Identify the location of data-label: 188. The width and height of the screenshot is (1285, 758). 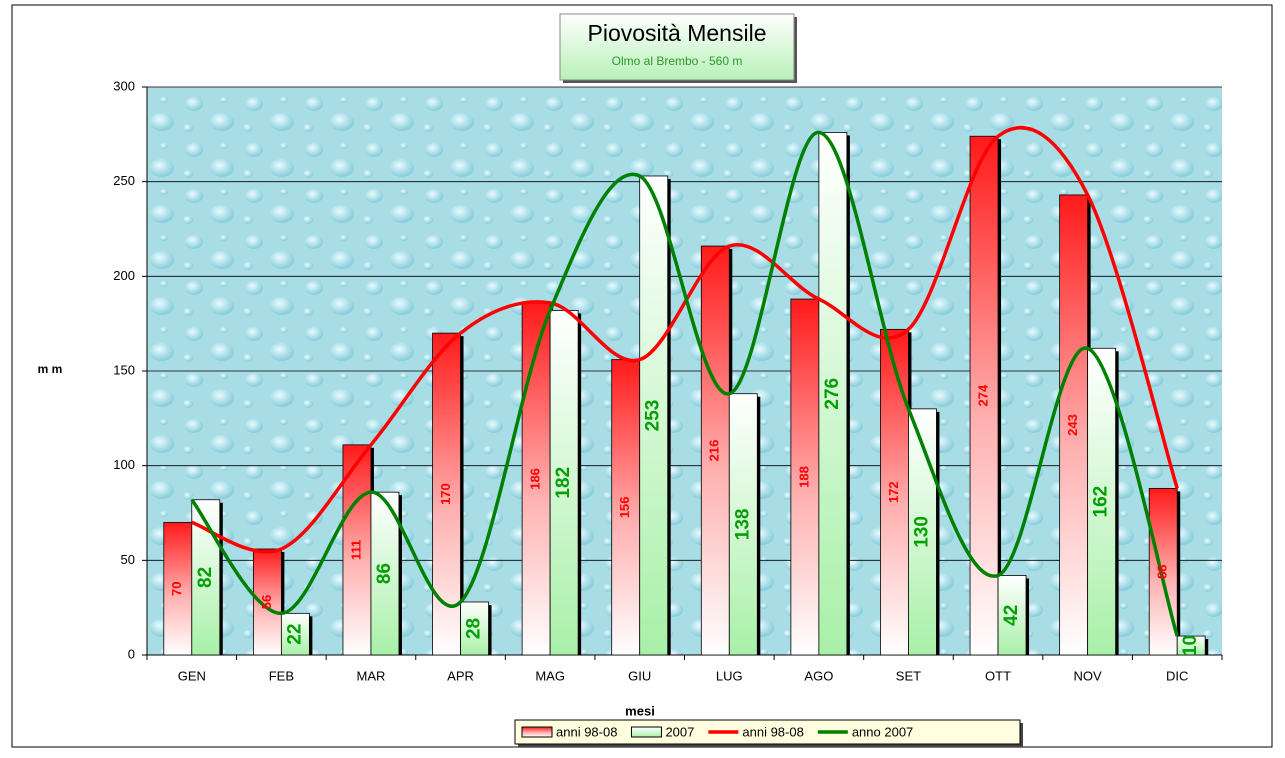
(803, 477).